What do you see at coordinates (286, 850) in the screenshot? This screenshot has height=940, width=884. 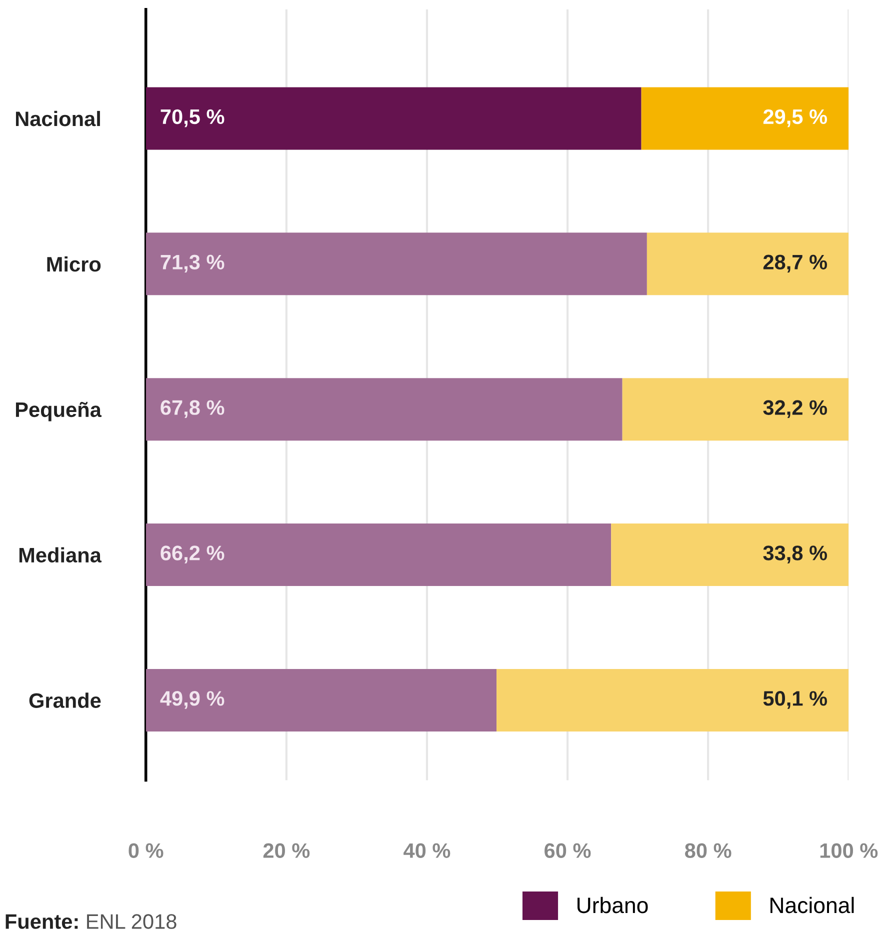 I see `x-tick-label: 20 %` at bounding box center [286, 850].